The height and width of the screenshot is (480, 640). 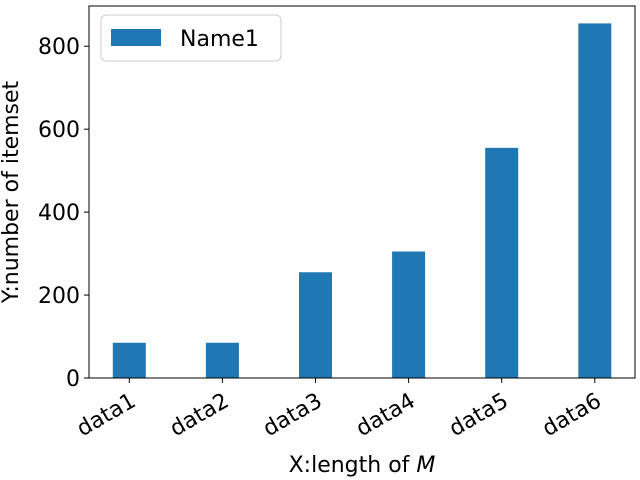 I want to click on bar-data3, so click(x=315, y=325).